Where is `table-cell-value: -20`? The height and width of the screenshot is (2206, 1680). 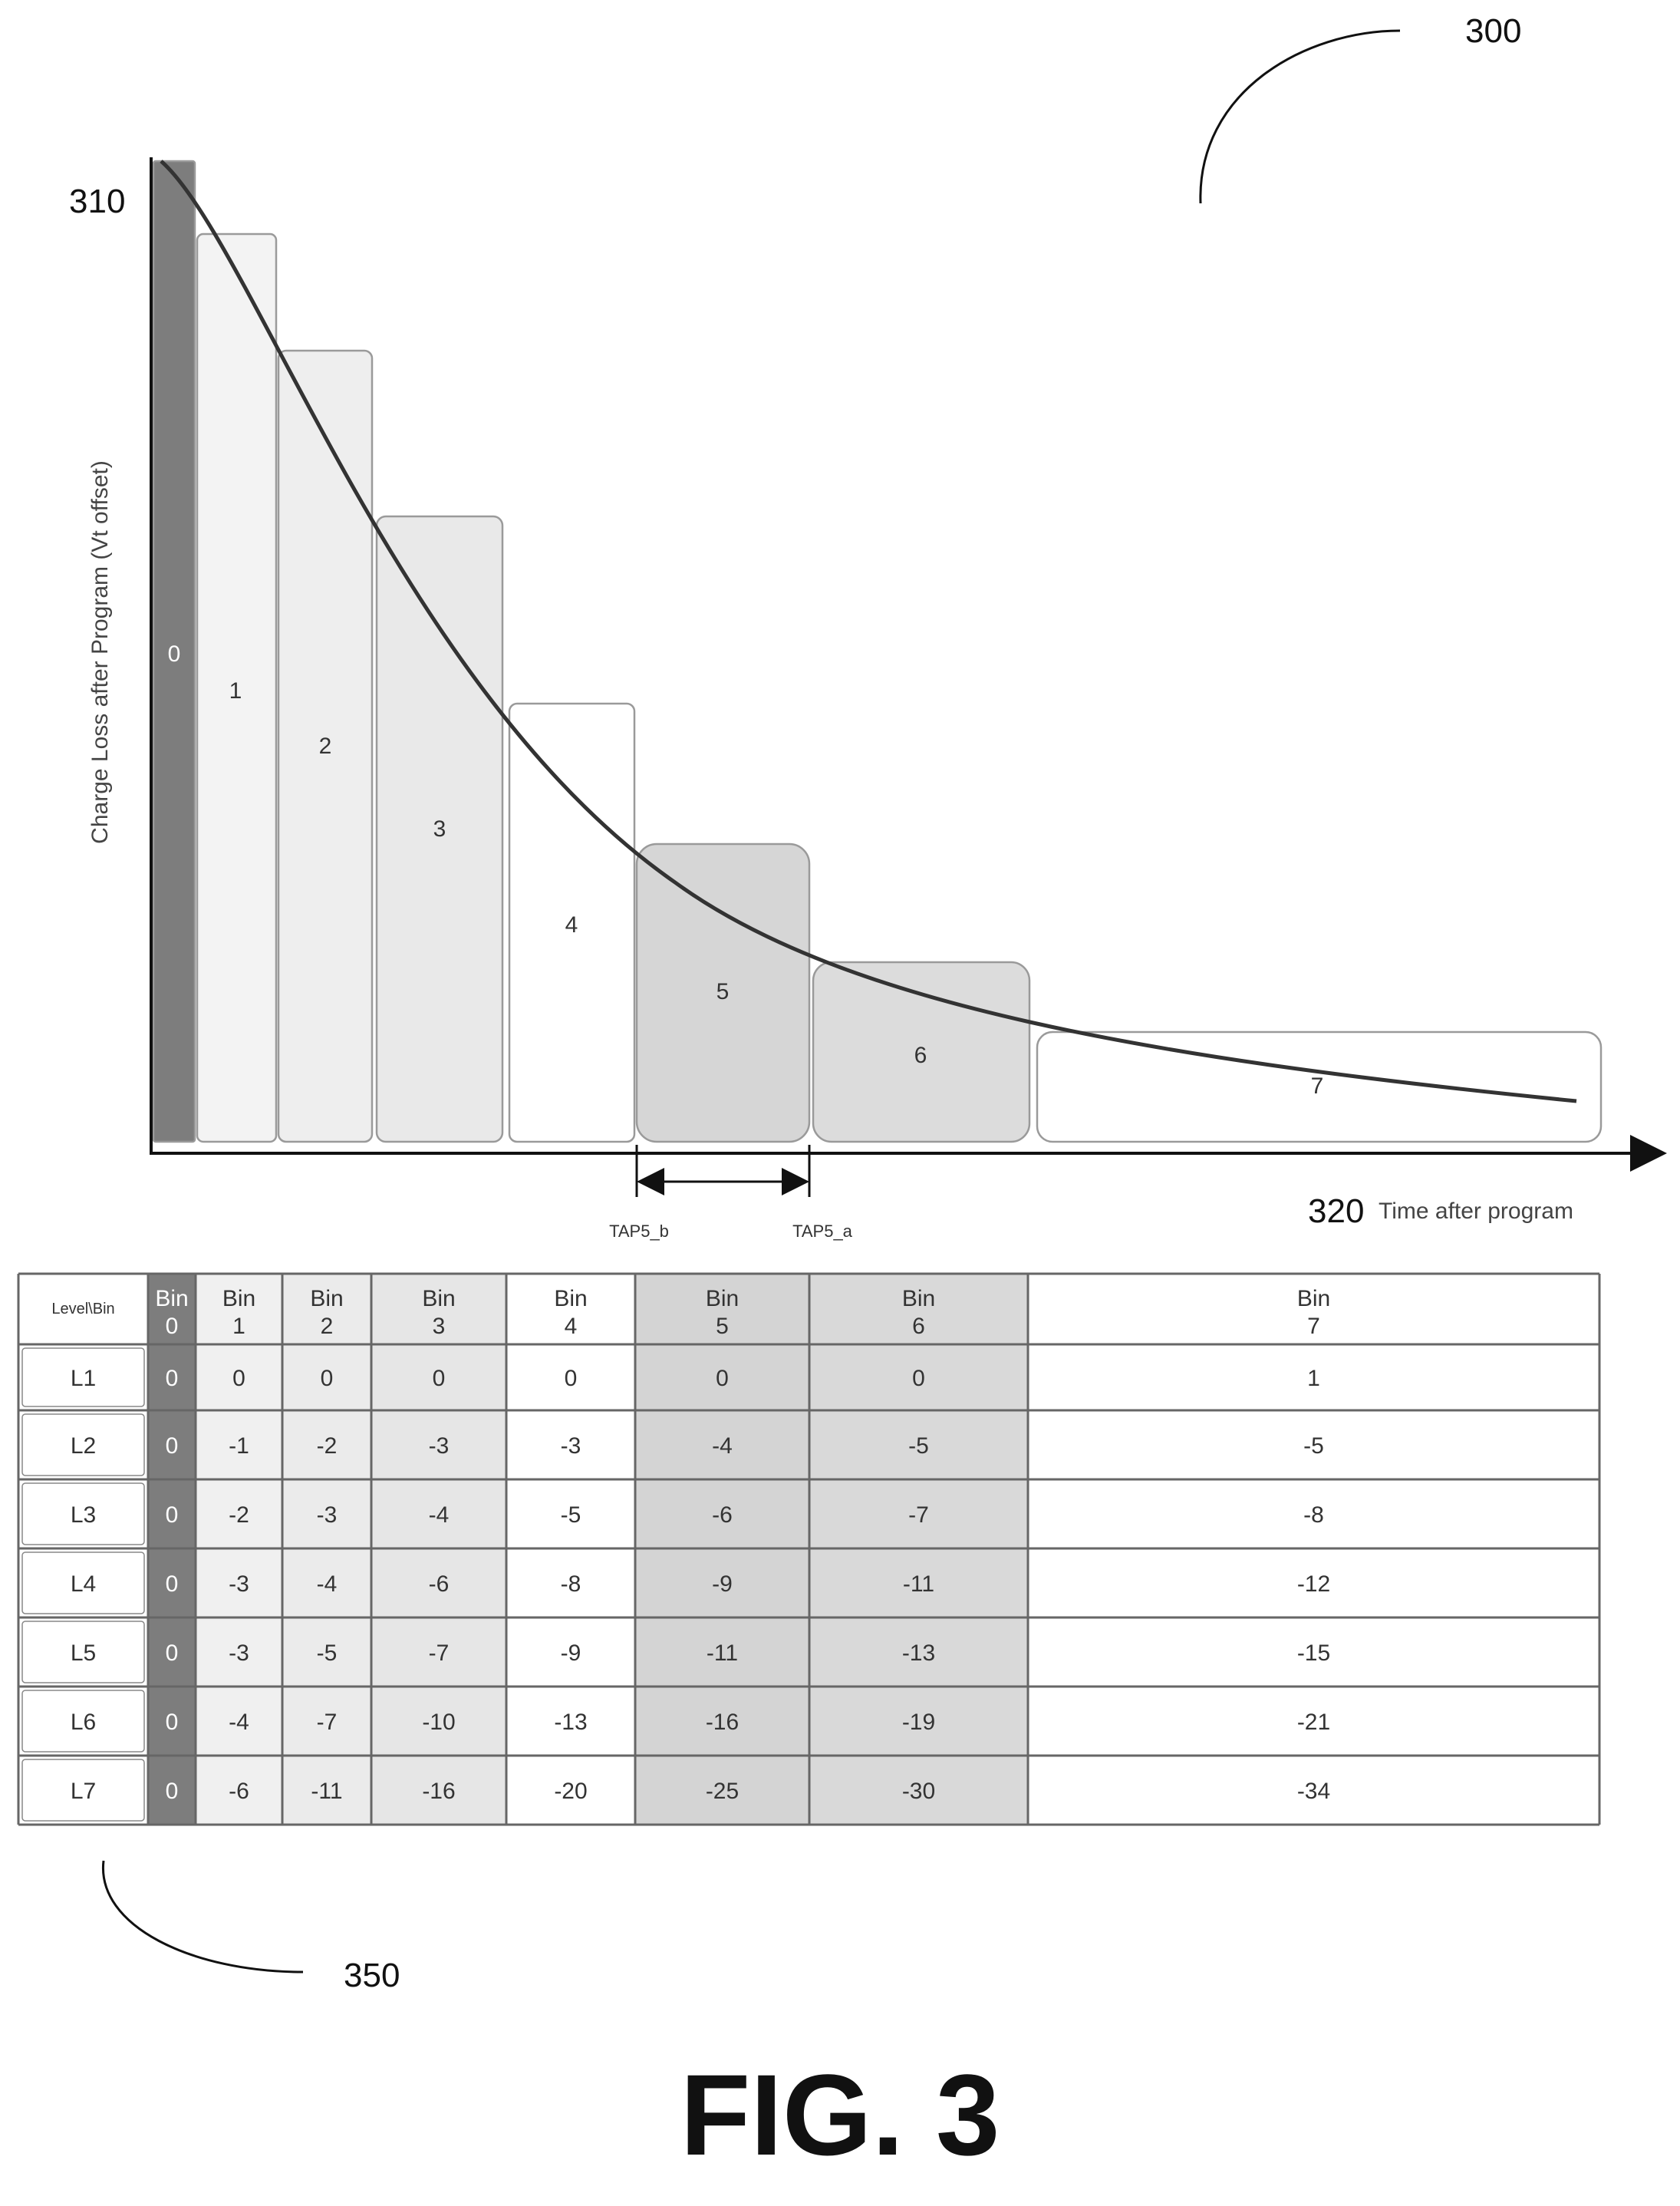 table-cell-value: -20 is located at coordinates (570, 1791).